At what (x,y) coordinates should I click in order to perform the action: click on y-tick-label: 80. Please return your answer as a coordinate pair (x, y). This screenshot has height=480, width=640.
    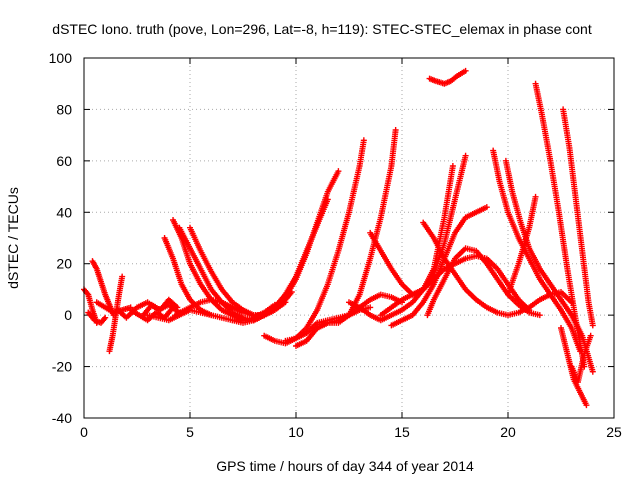
    Looking at the image, I should click on (64, 109).